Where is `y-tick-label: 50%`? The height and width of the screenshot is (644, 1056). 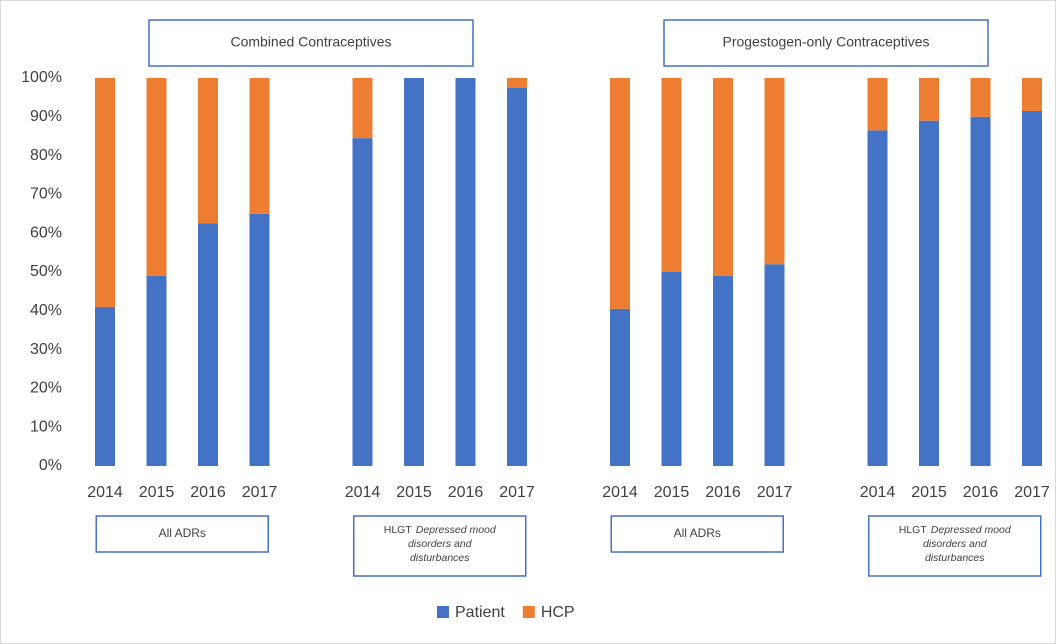 y-tick-label: 50% is located at coordinates (46, 271).